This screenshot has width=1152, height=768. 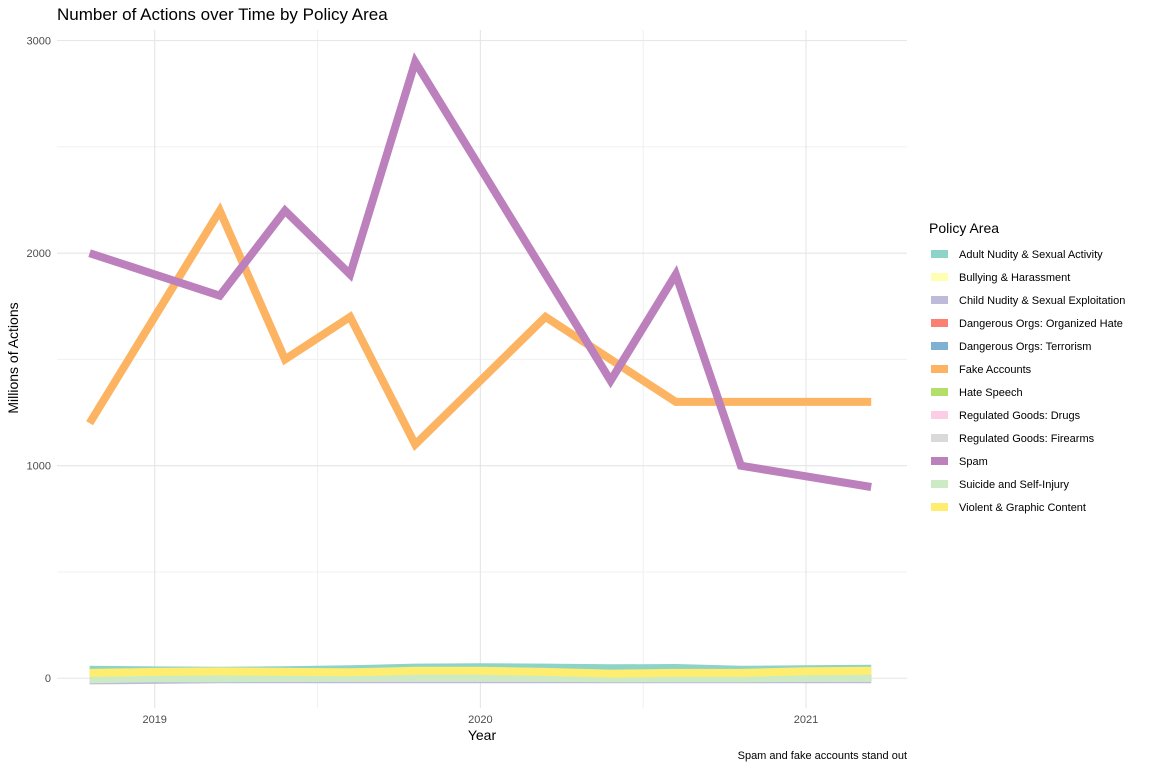 I want to click on x-tick-label: 2019, so click(x=154, y=720).